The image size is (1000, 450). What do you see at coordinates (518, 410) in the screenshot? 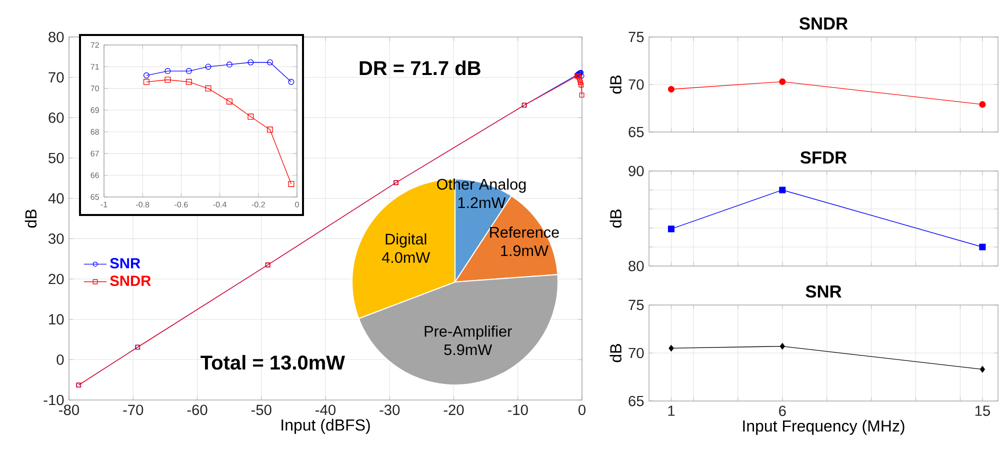
I see `x-tick-label: -10` at bounding box center [518, 410].